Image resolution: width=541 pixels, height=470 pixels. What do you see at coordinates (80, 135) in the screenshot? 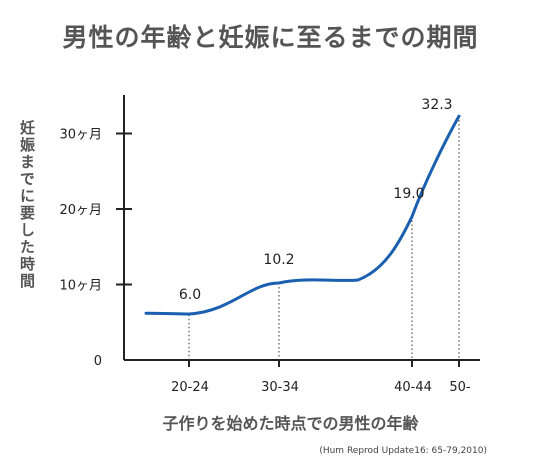
I see `y-tick-label: 30ヶ月` at bounding box center [80, 135].